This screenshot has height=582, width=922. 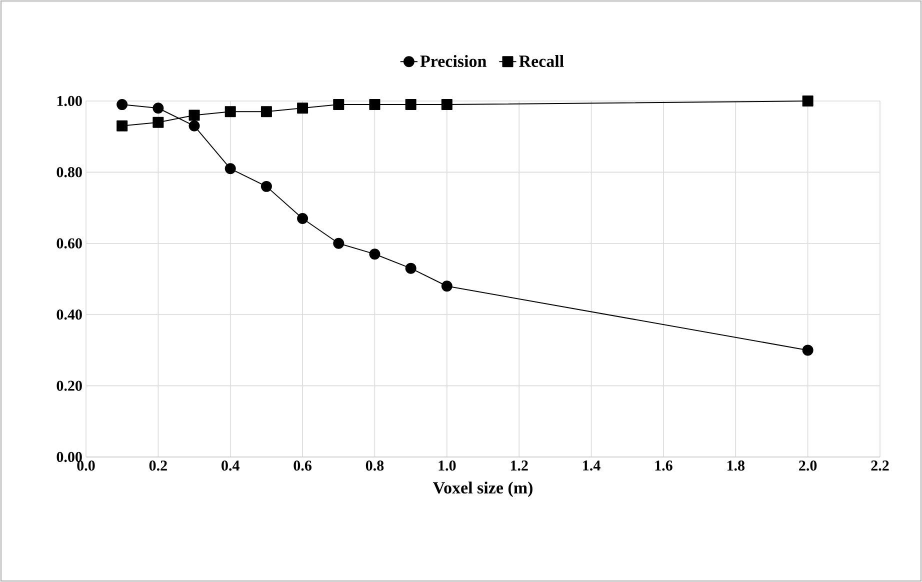 I want to click on x-tick-label: 1.6, so click(x=663, y=465).